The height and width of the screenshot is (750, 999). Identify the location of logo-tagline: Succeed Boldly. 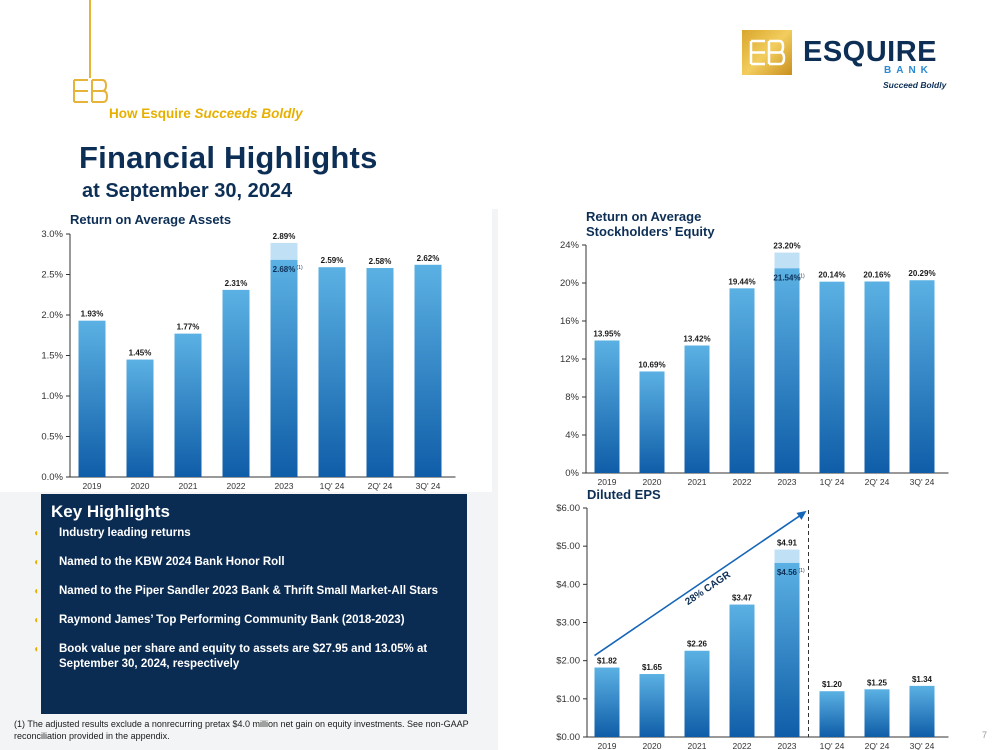
(915, 85).